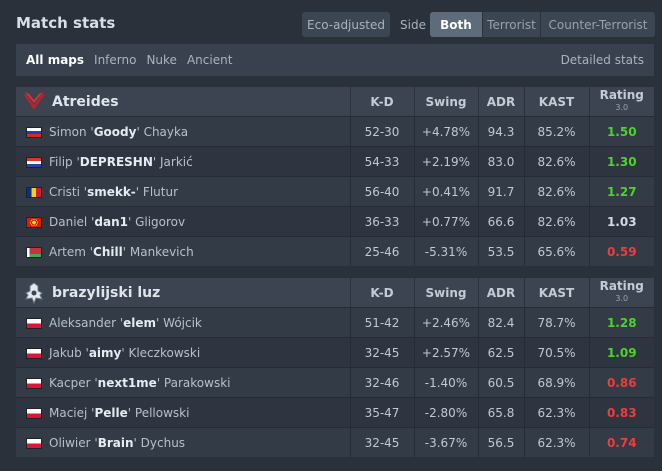 Image resolution: width=662 pixels, height=471 pixels. Describe the element at coordinates (158, 251) in the screenshot. I see `player-last-name: ' Mankevich` at that location.